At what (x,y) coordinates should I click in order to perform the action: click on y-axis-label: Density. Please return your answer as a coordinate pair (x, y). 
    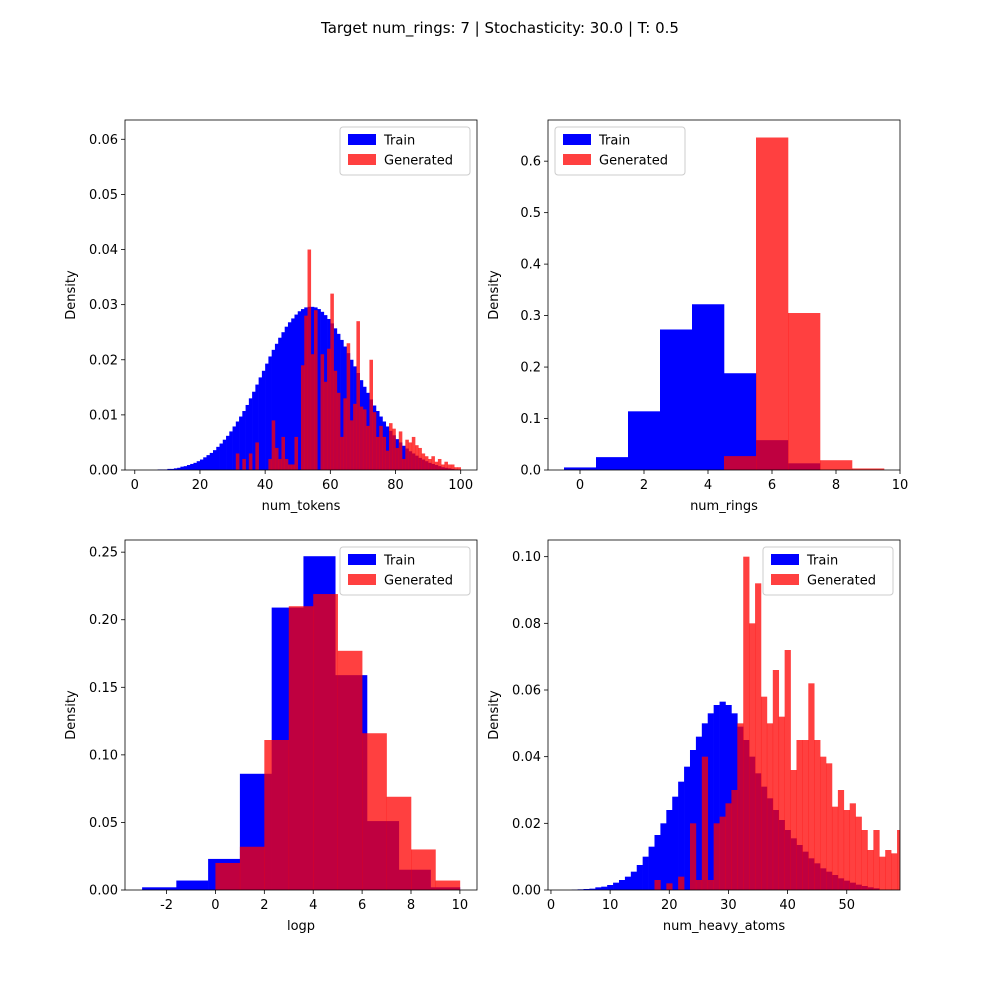
    Looking at the image, I should click on (494, 295).